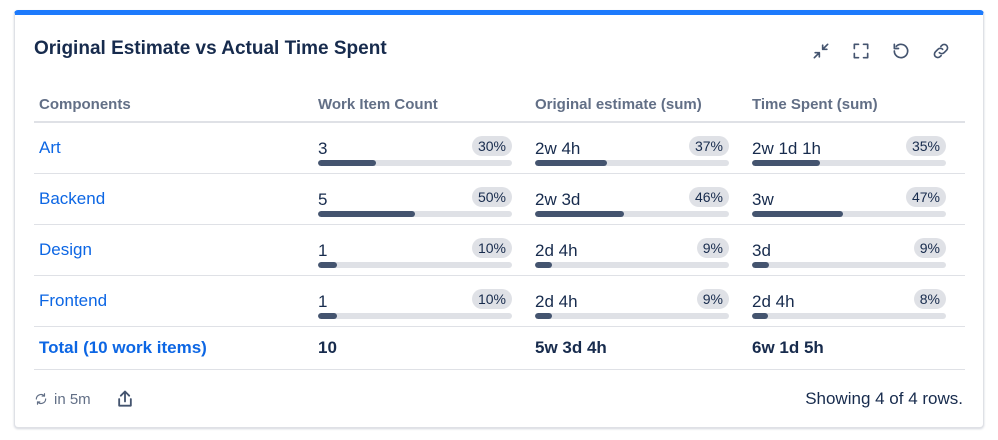  I want to click on metric-value: 3, so click(323, 148).